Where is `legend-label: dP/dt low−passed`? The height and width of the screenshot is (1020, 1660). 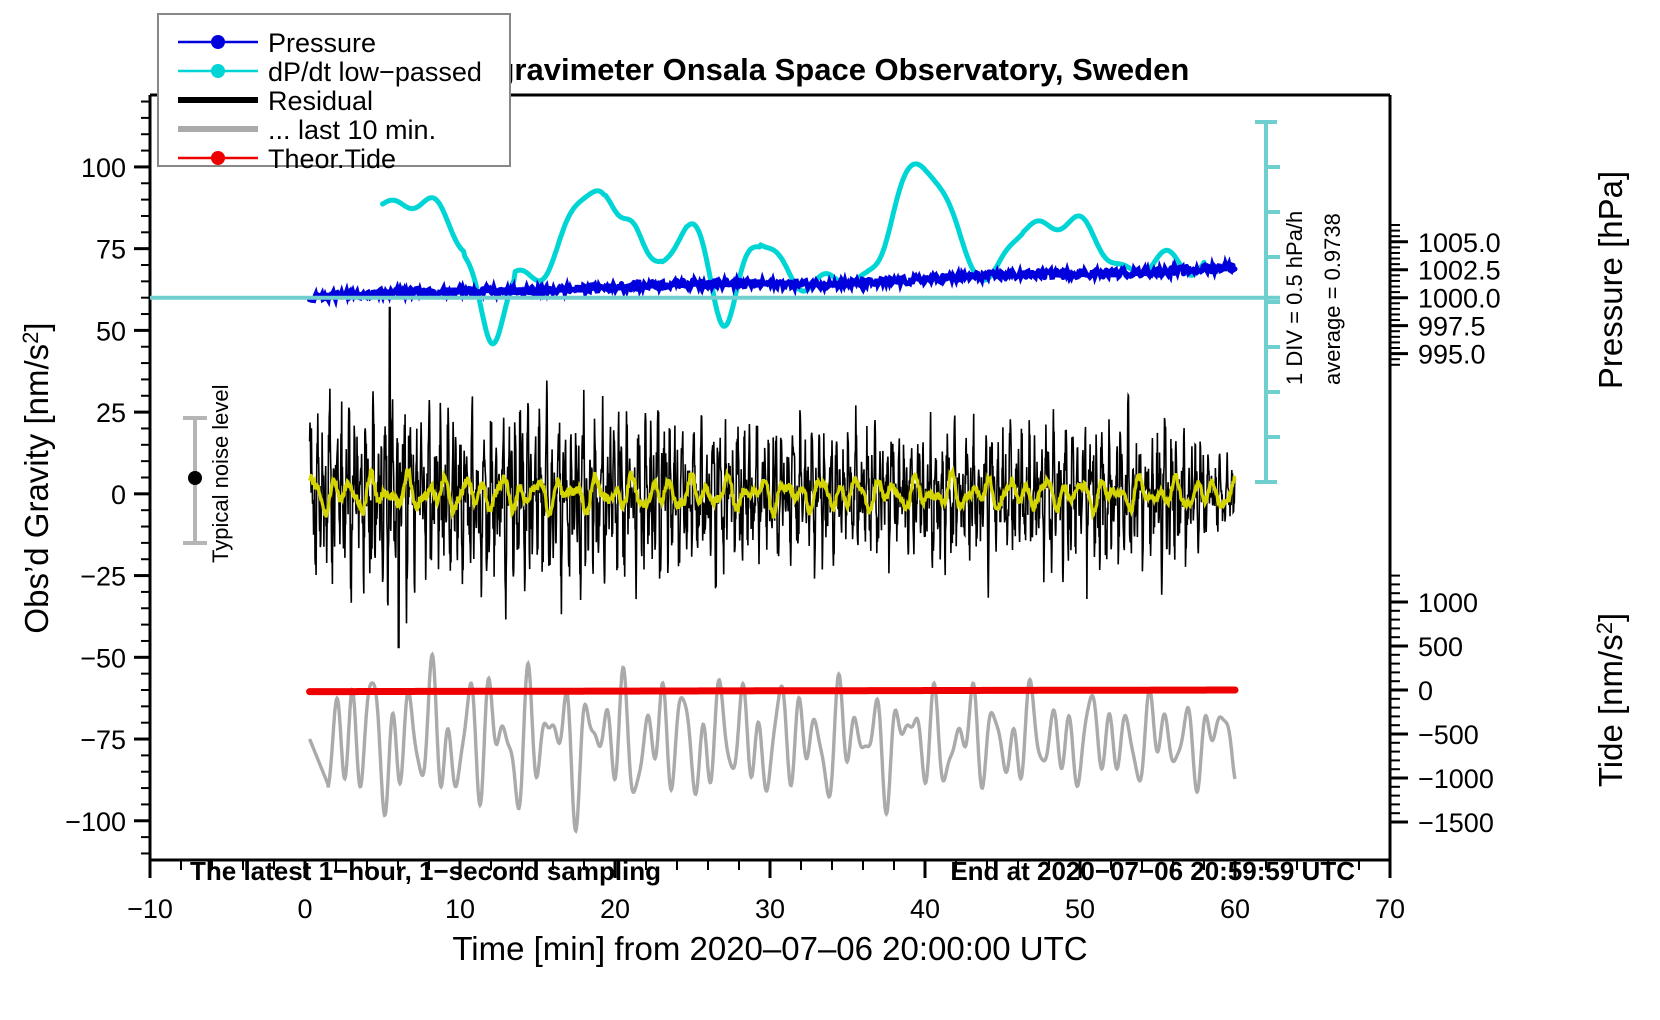
legend-label: dP/dt low−passed is located at coordinates (375, 72).